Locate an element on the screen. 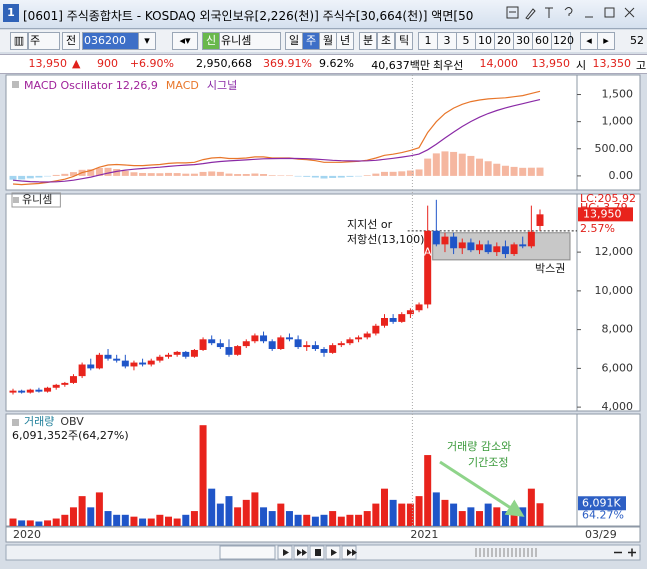 This screenshot has height=569, width=647. toolbar-button: 120 is located at coordinates (562, 41).